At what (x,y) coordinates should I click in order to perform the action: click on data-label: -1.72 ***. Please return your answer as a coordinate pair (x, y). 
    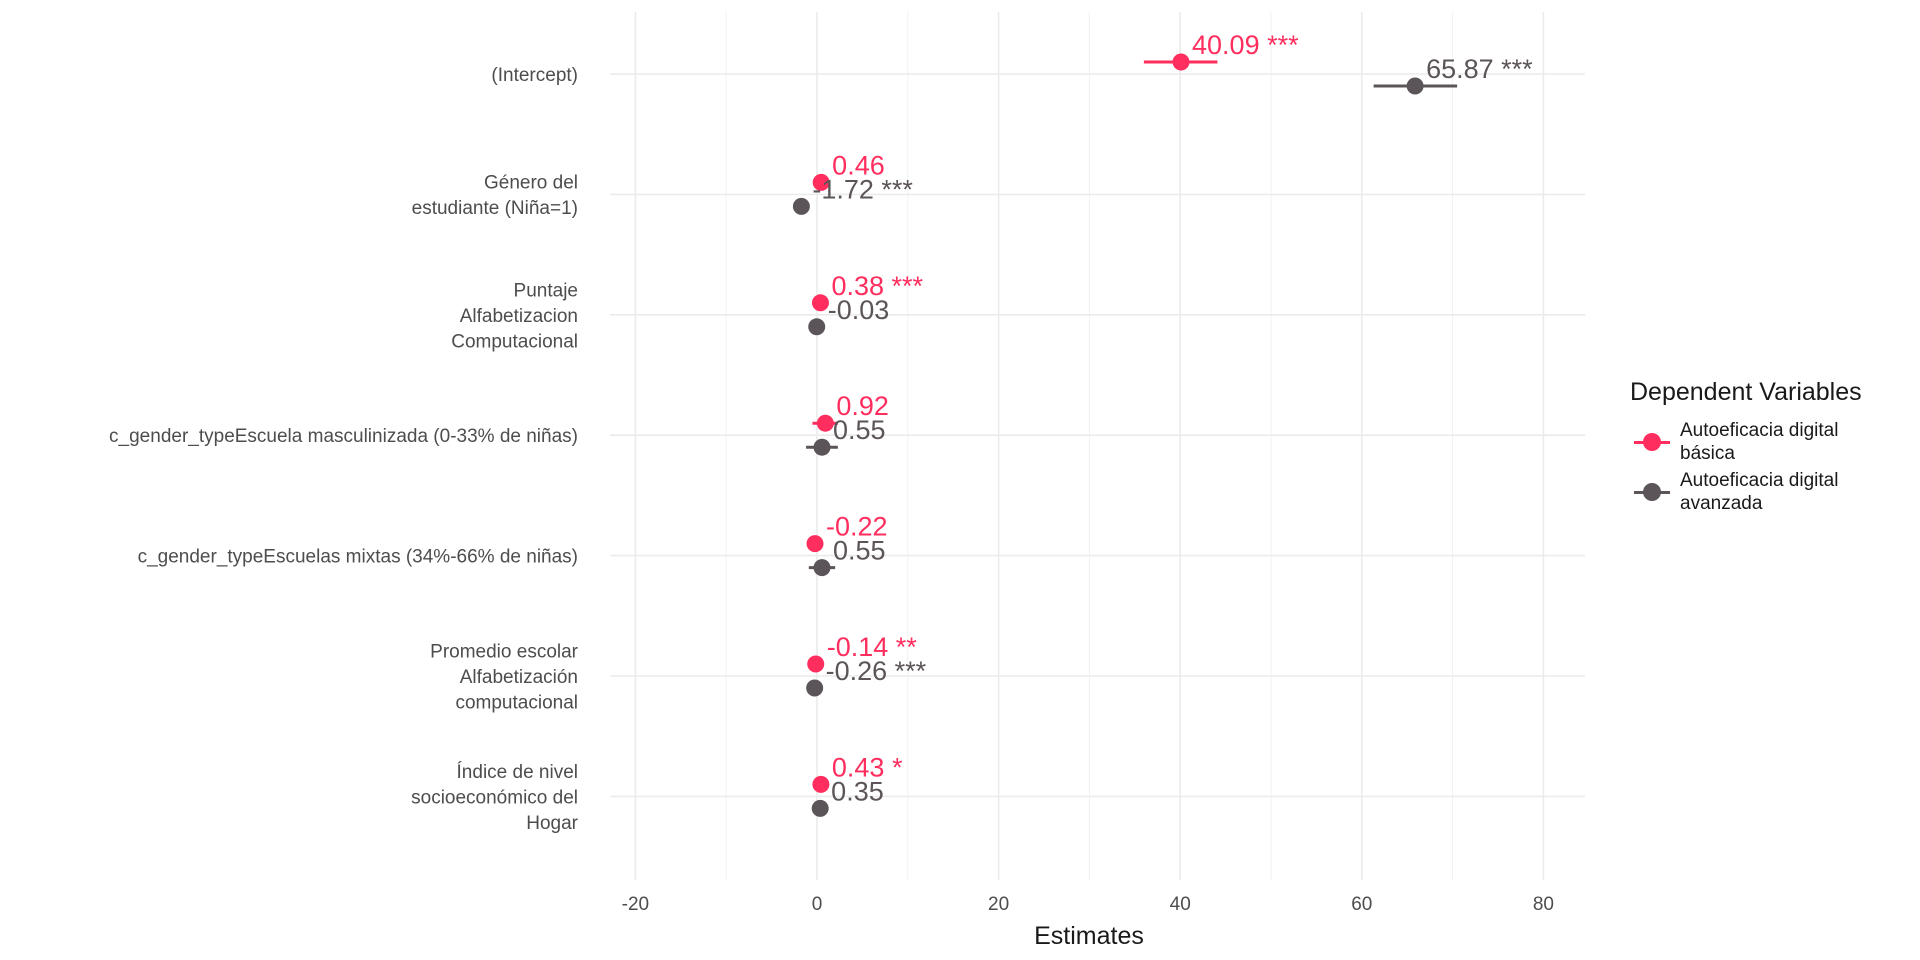
    Looking at the image, I should click on (862, 189).